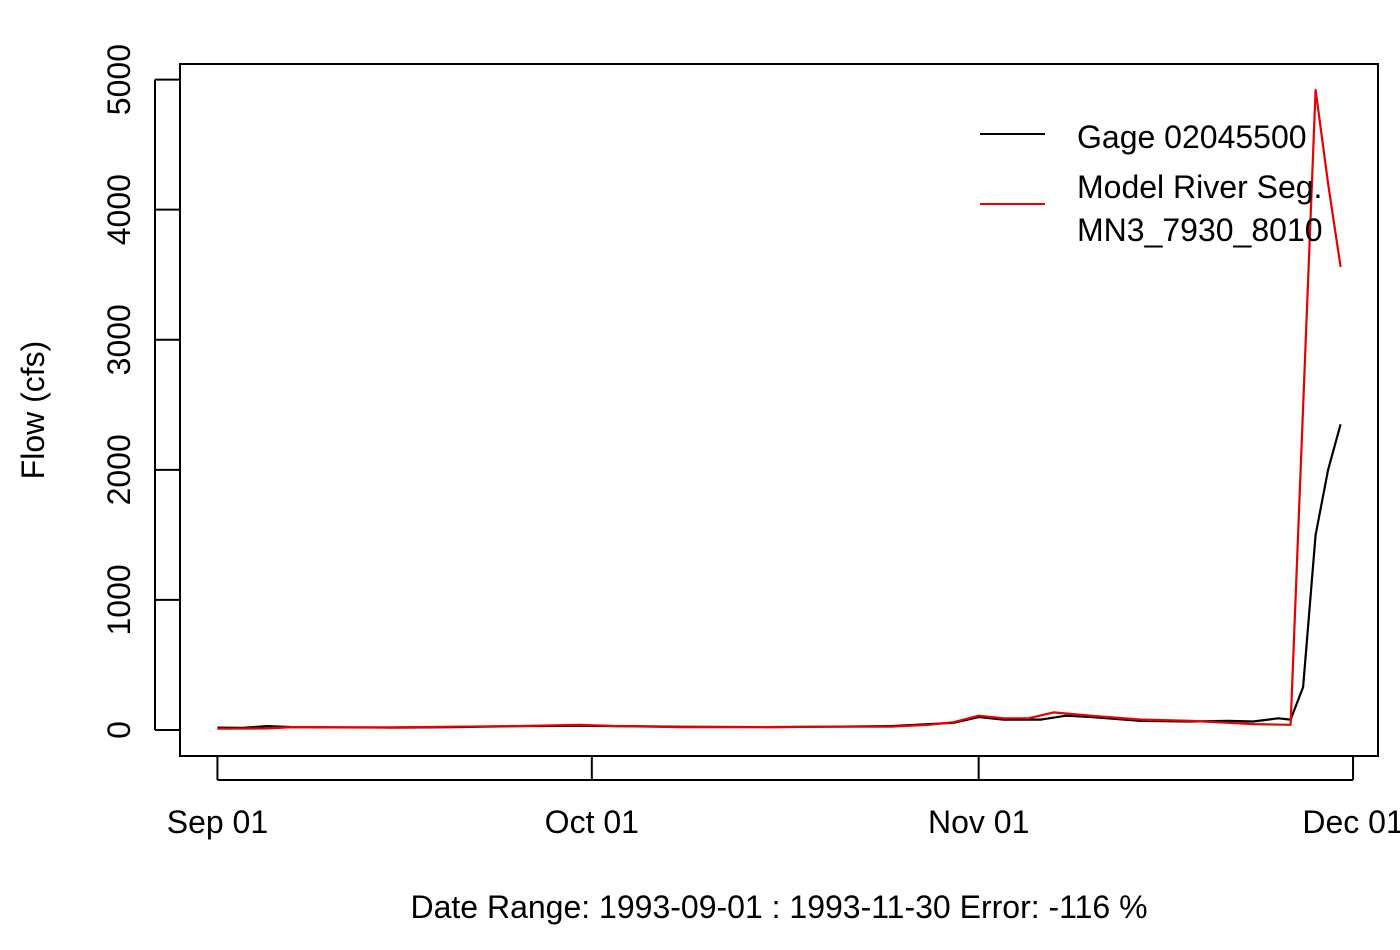 The image size is (1400, 950). Describe the element at coordinates (119, 209) in the screenshot. I see `y-tick-label-4: 4000` at that location.